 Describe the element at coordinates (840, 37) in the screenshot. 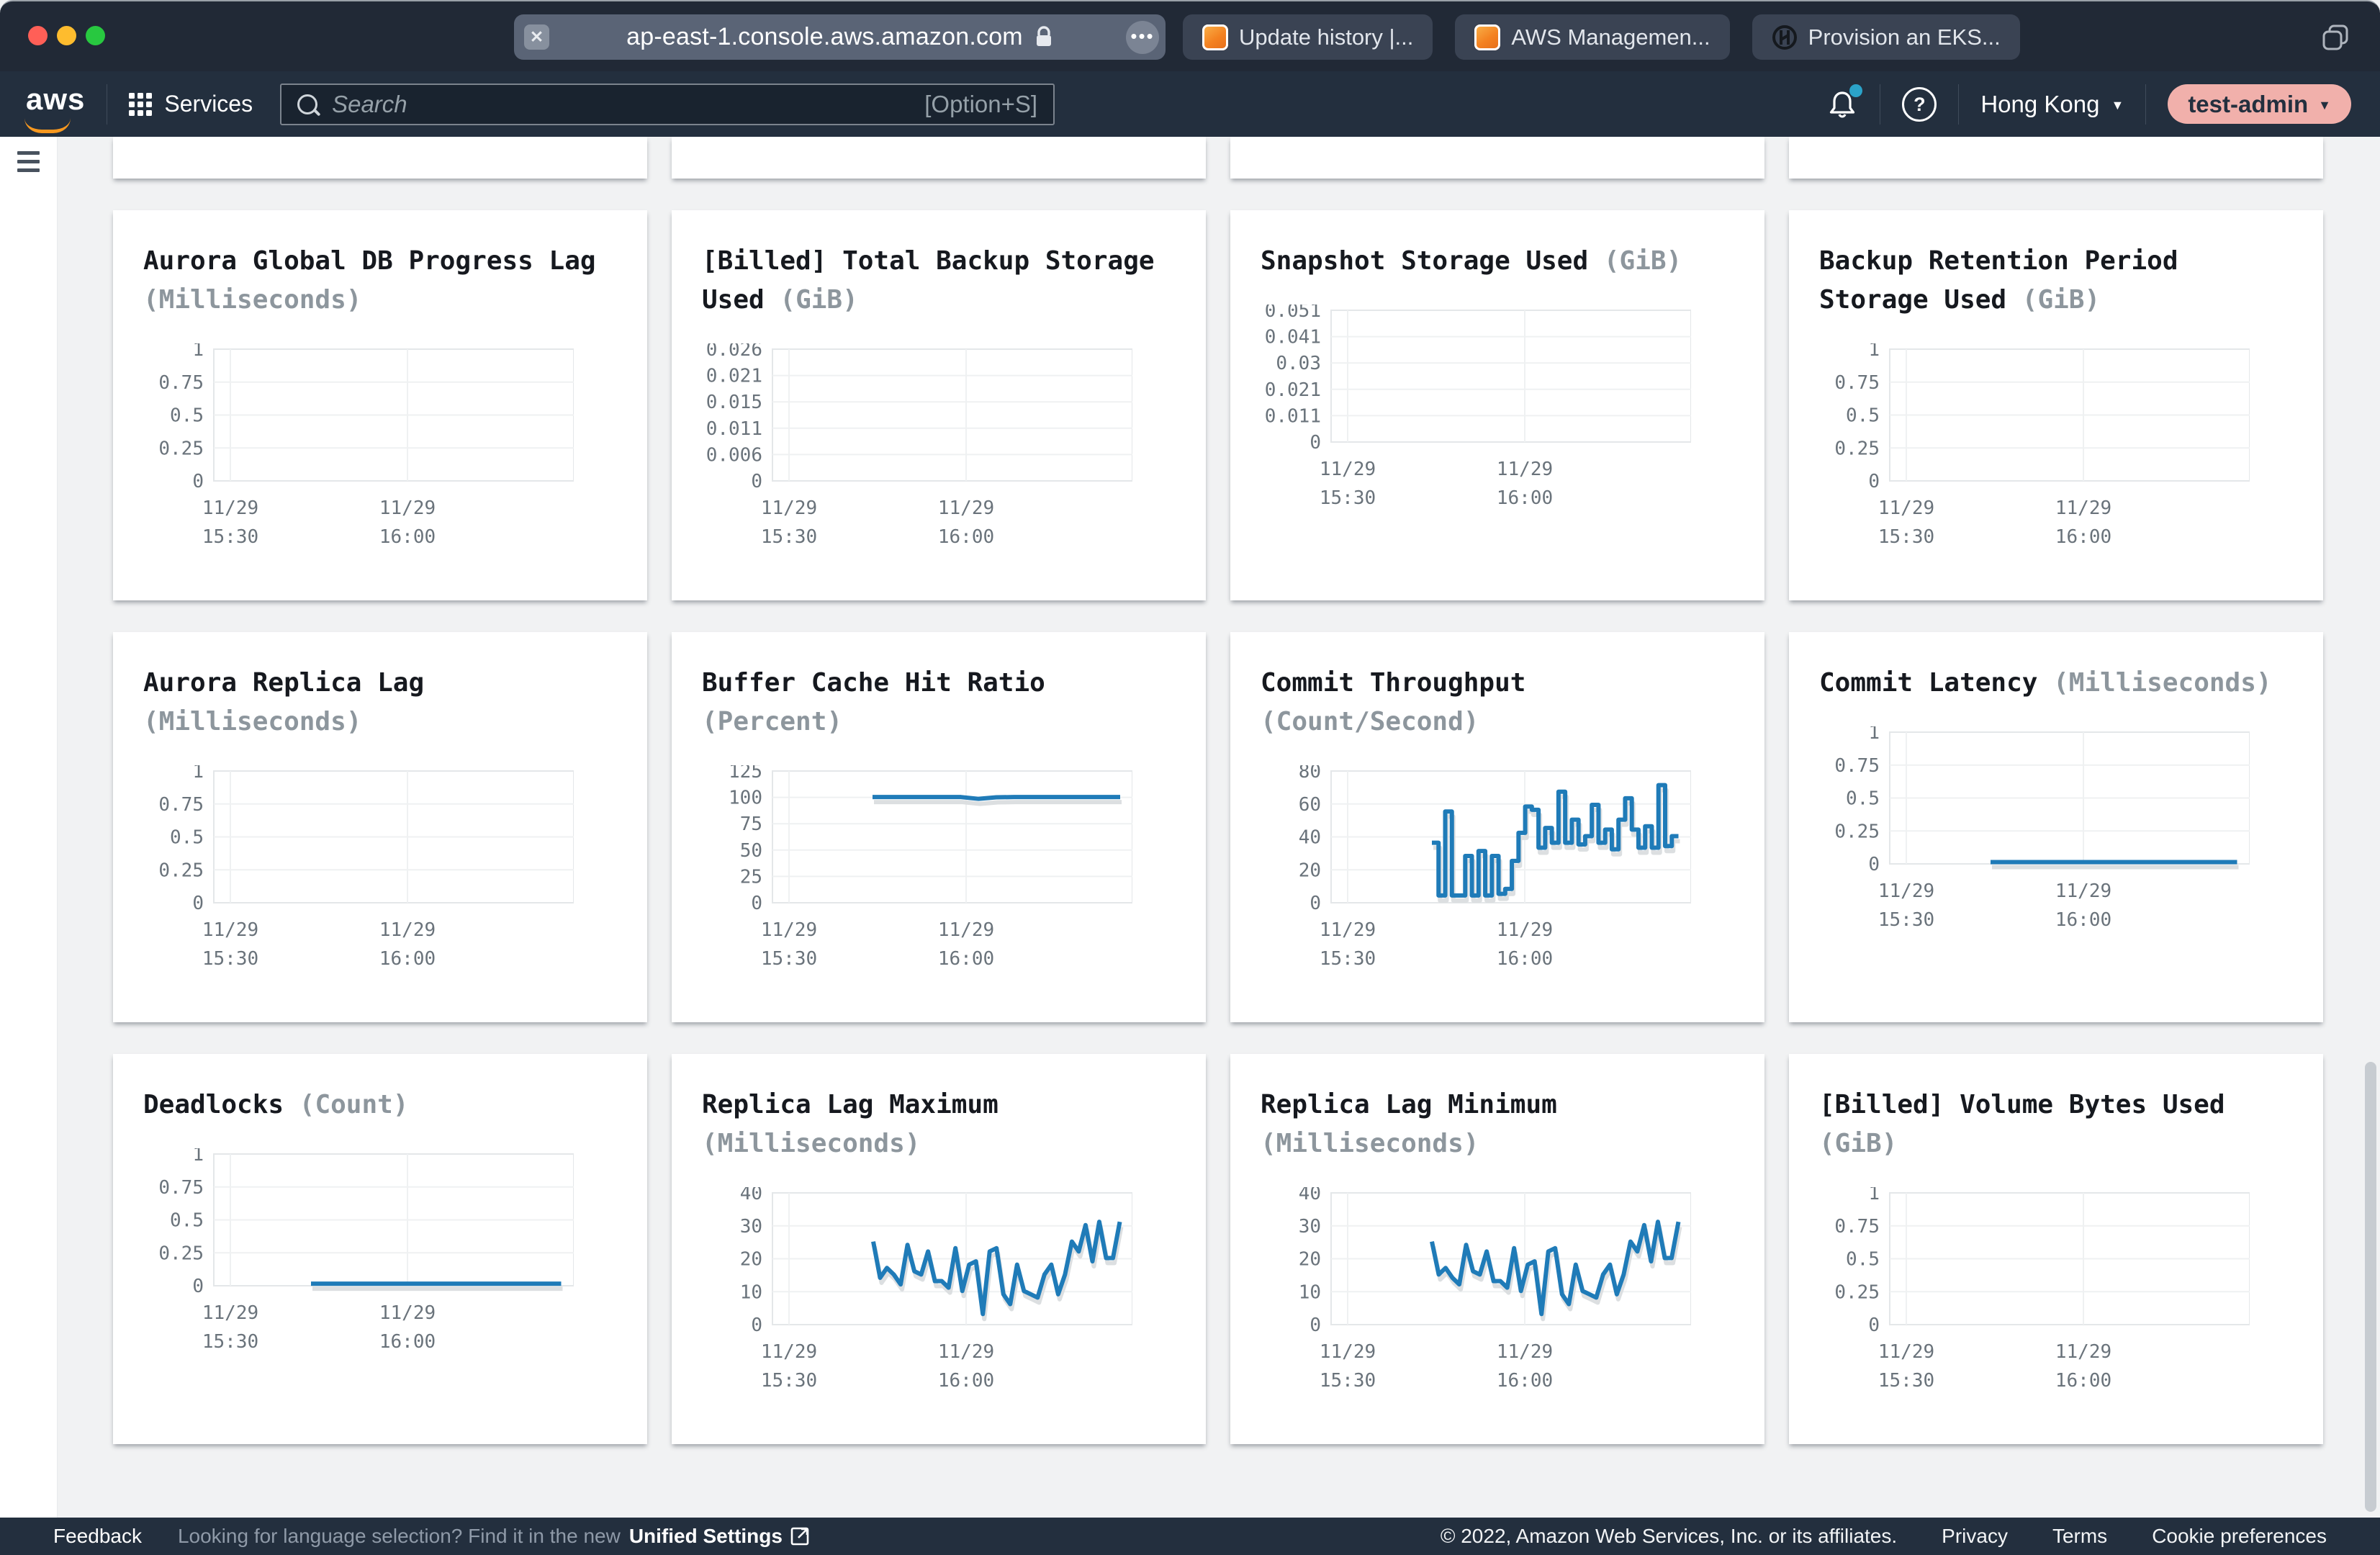

I see `address-bar: ✕ ap-east-1.console.aws.amazon.com •••` at that location.